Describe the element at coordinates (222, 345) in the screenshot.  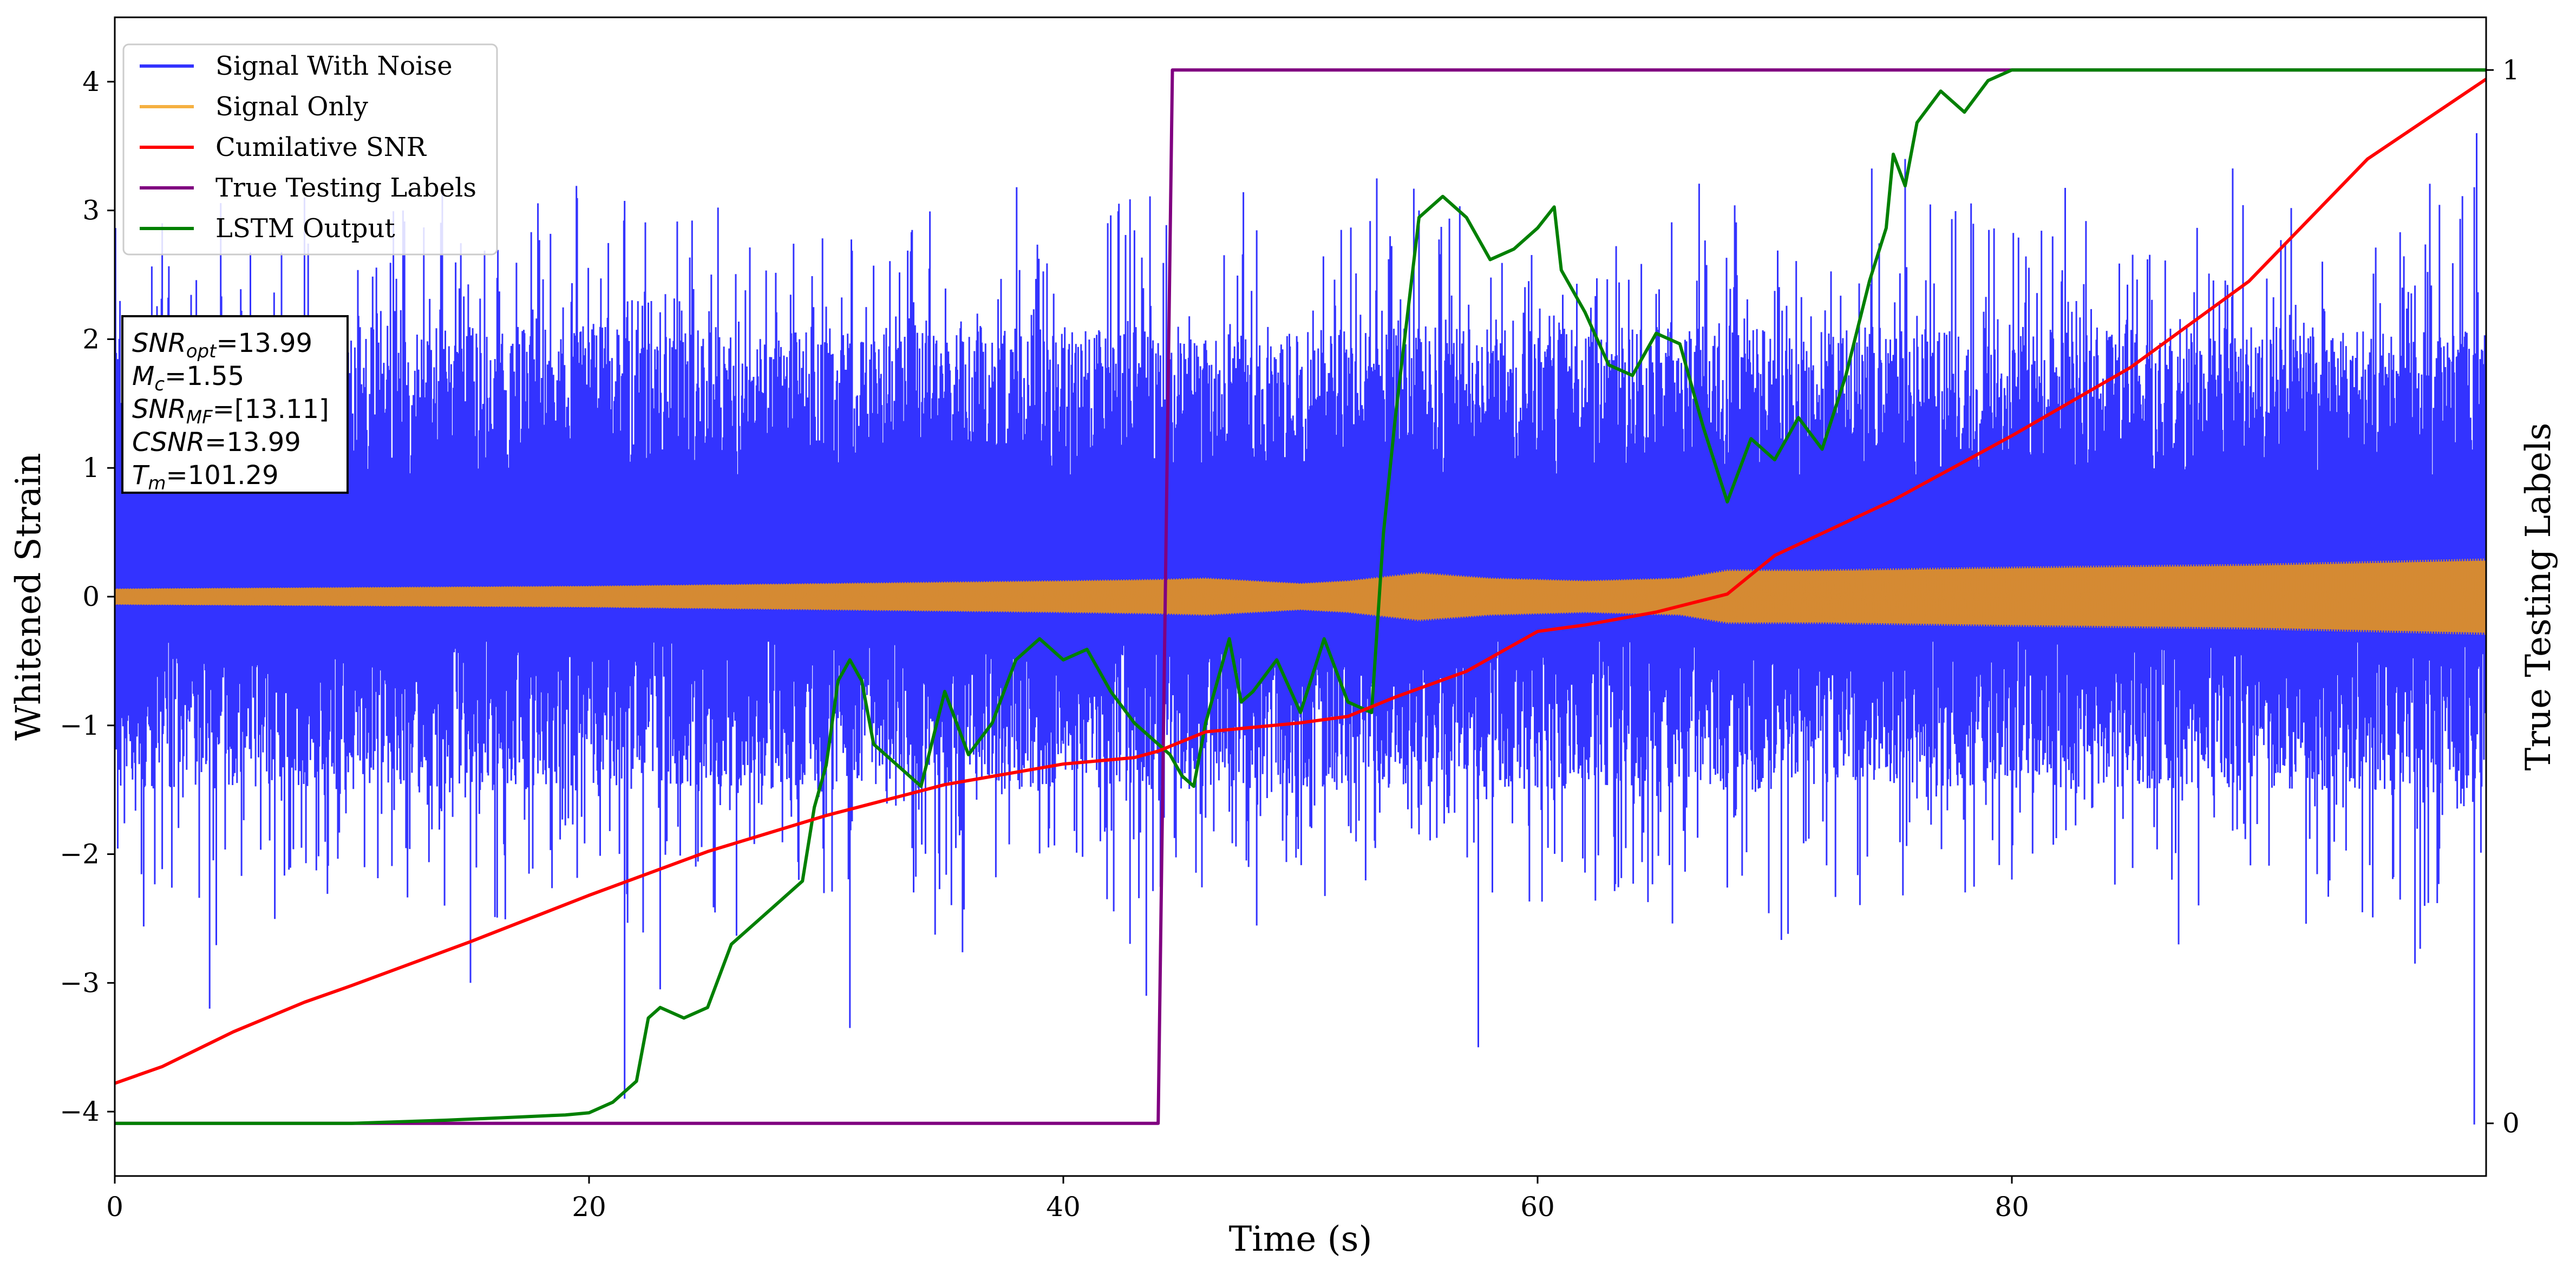
I see `info-line: SNRopt=13.99` at that location.